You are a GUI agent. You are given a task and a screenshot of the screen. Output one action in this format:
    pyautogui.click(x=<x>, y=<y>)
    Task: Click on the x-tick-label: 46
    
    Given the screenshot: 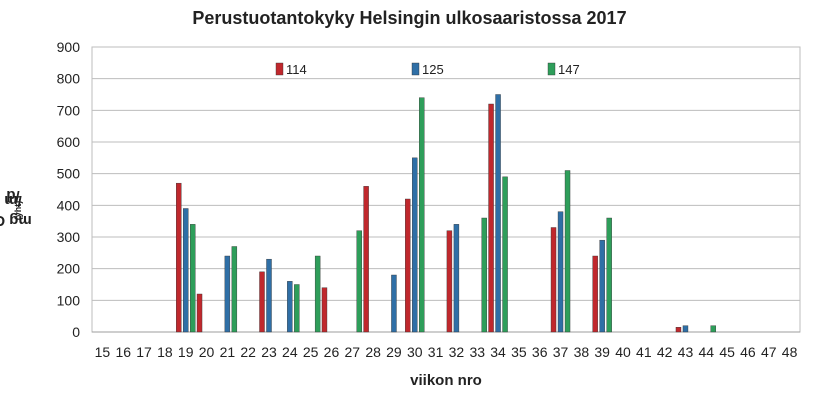 What is the action you would take?
    pyautogui.click(x=748, y=352)
    